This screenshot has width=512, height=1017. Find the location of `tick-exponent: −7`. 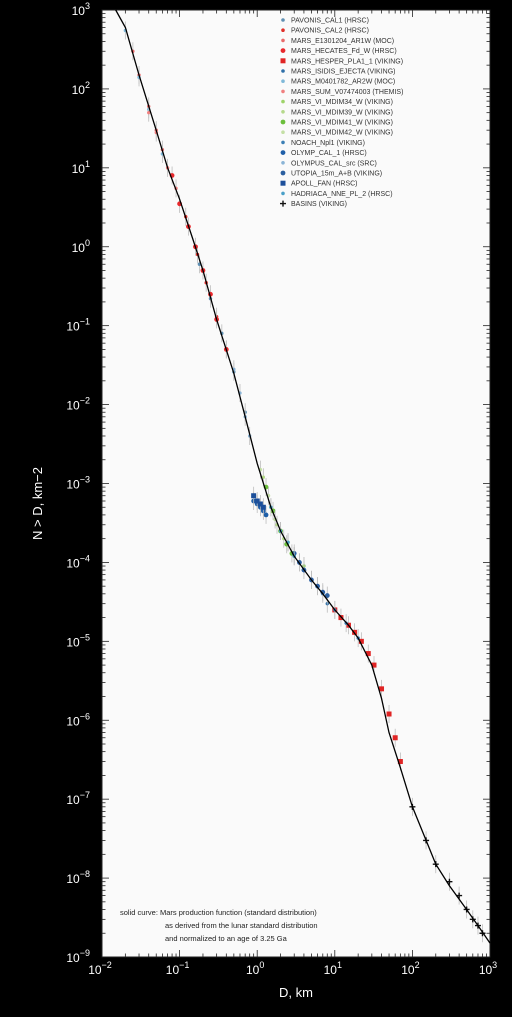

tick-exponent: −7 is located at coordinates (85, 795).